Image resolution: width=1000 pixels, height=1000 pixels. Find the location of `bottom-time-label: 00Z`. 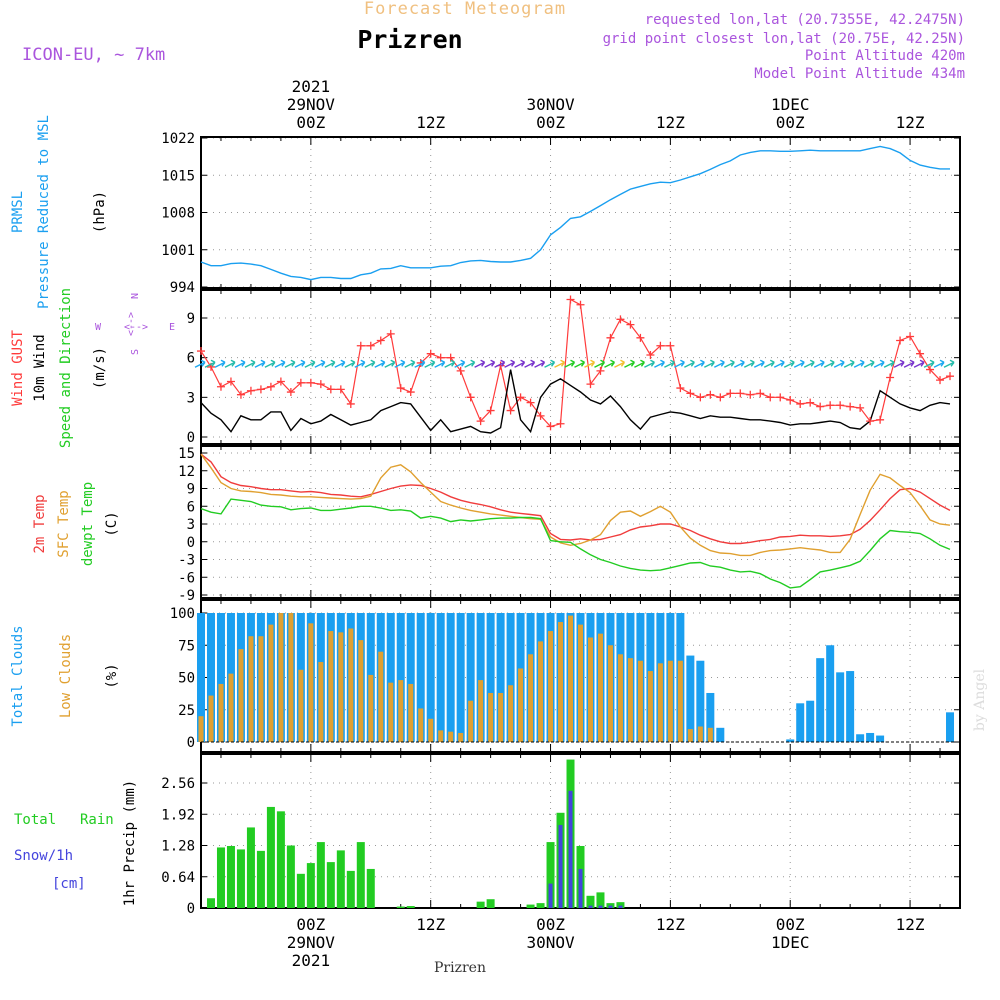

bottom-time-label: 00Z is located at coordinates (790, 924).